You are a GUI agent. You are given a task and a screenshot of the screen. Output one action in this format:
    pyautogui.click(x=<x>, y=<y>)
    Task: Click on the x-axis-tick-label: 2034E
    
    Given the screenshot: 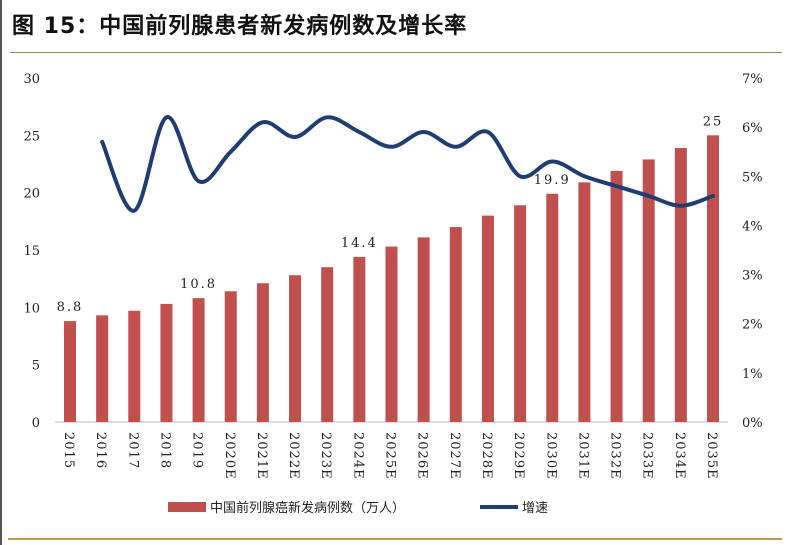 What is the action you would take?
    pyautogui.click(x=679, y=456)
    